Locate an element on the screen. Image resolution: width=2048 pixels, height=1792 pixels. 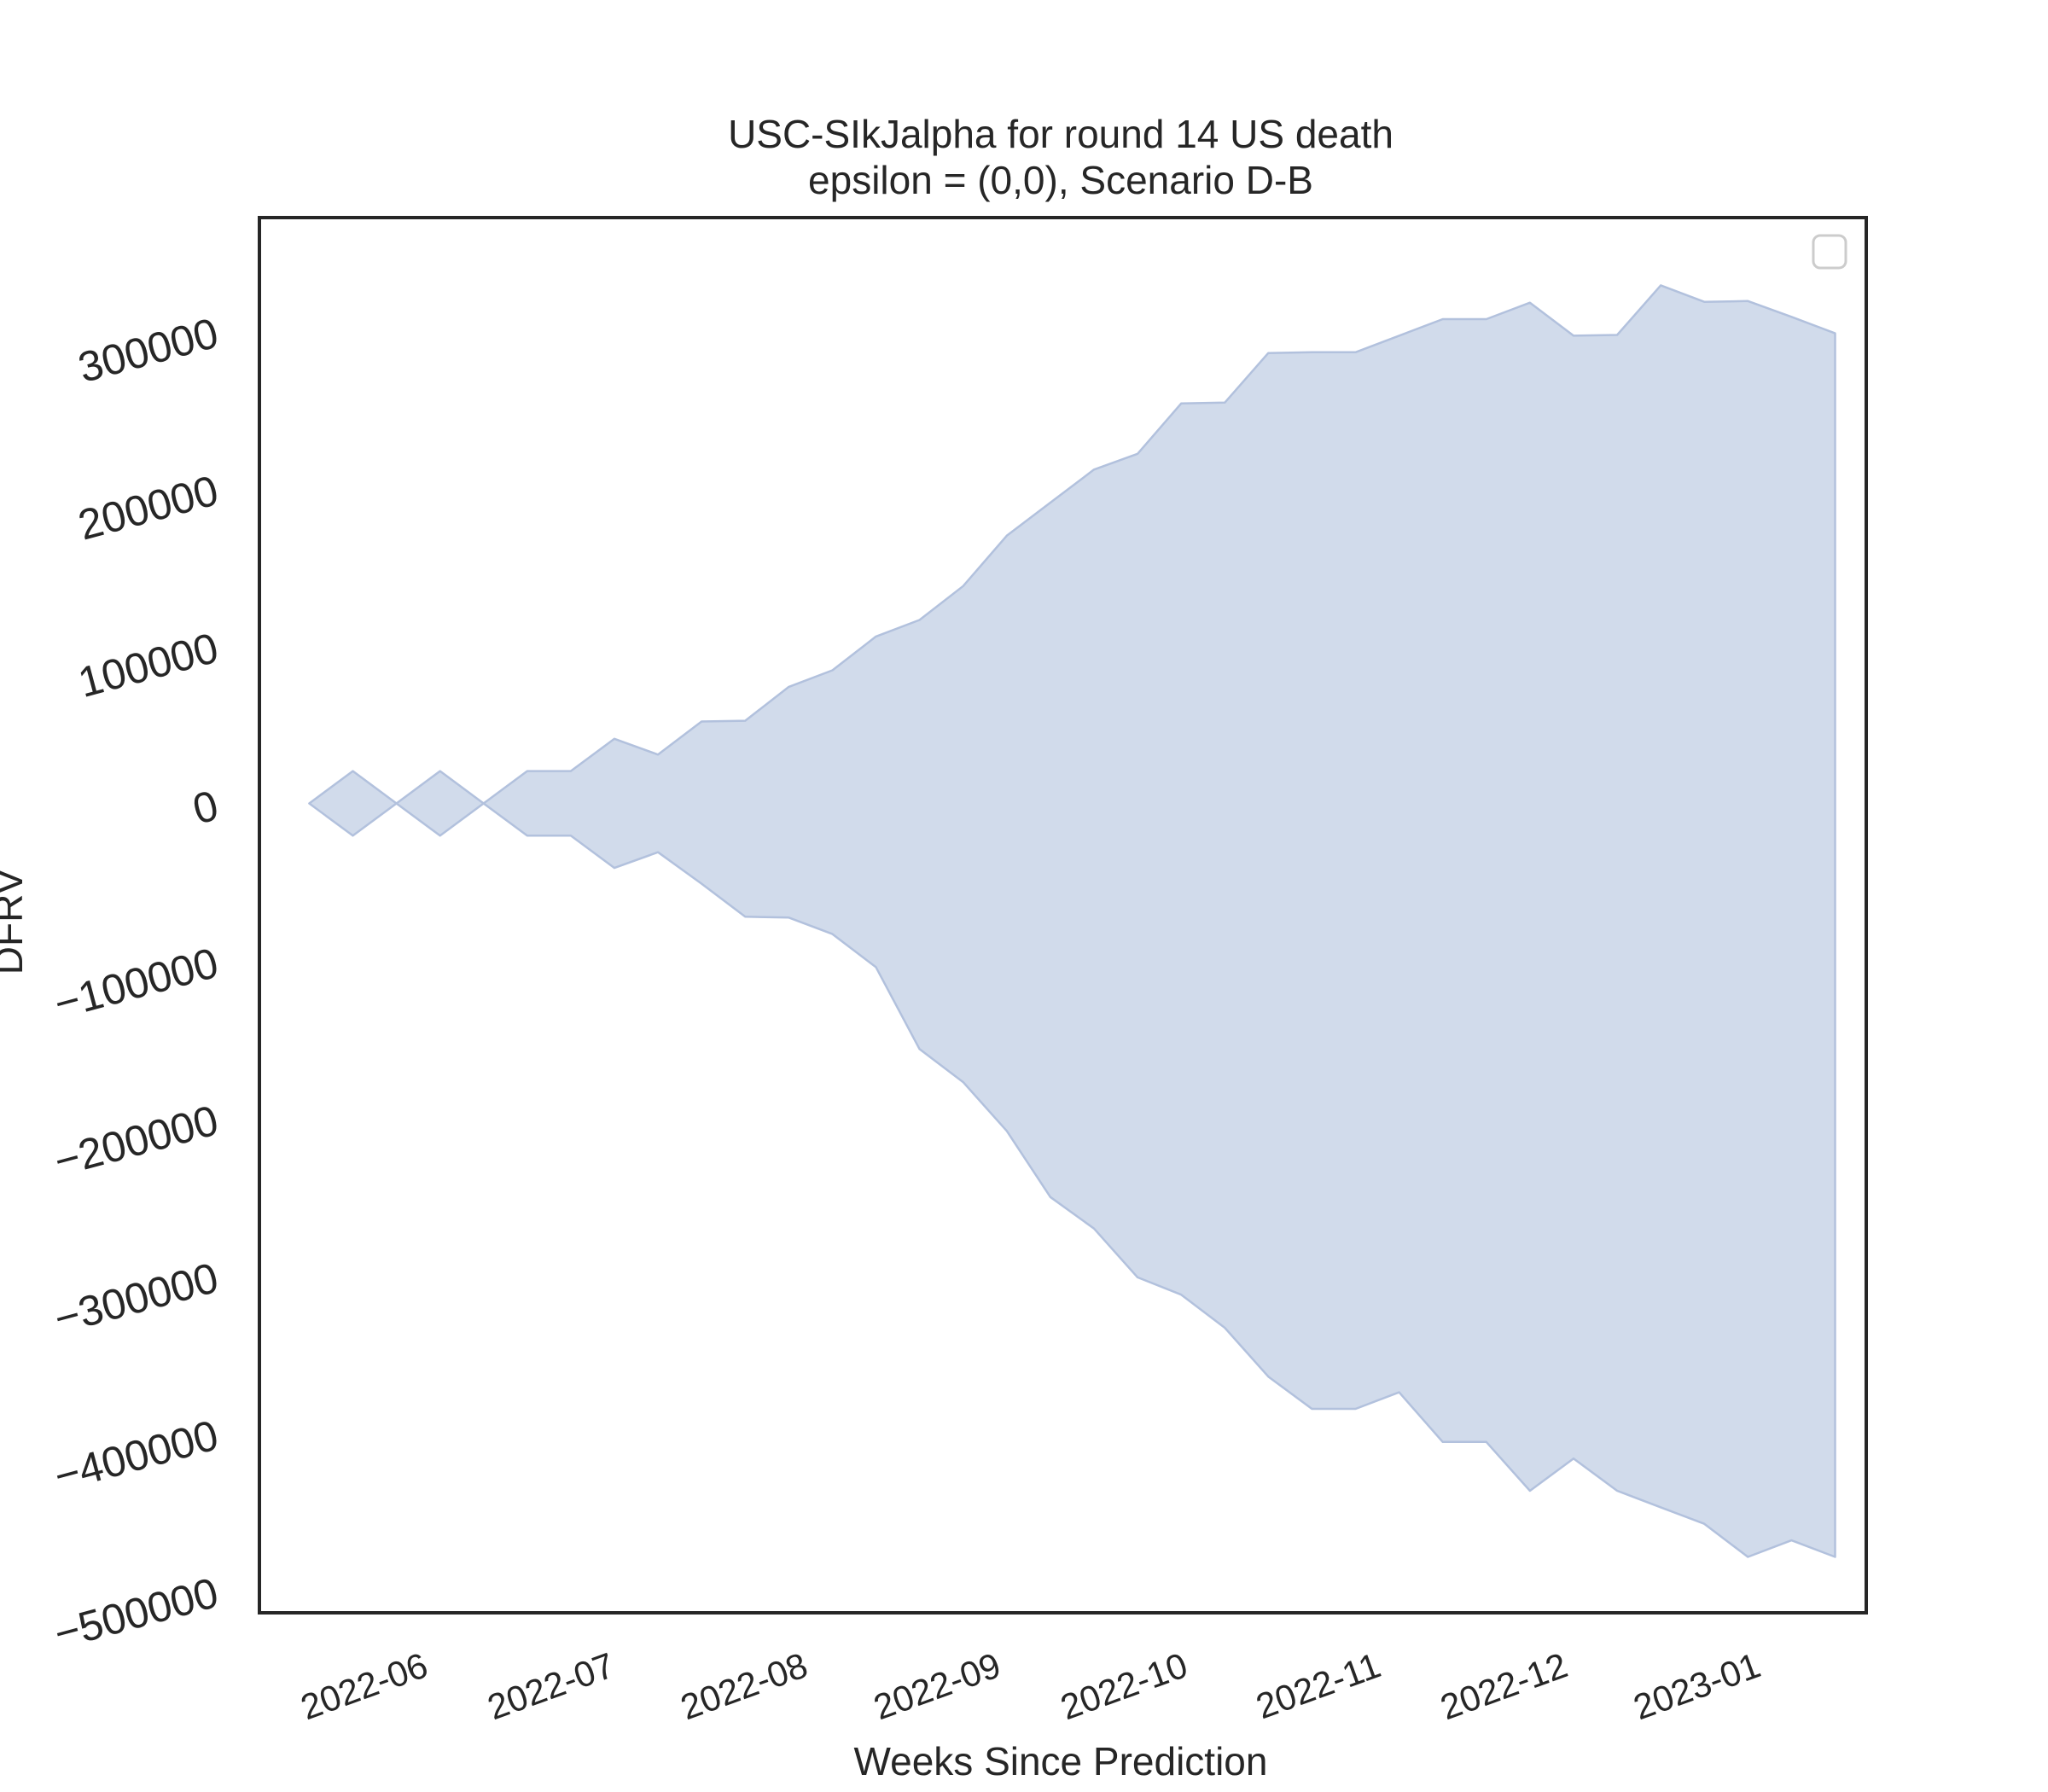
y-tick-label: 200000 is located at coordinates (148, 508).